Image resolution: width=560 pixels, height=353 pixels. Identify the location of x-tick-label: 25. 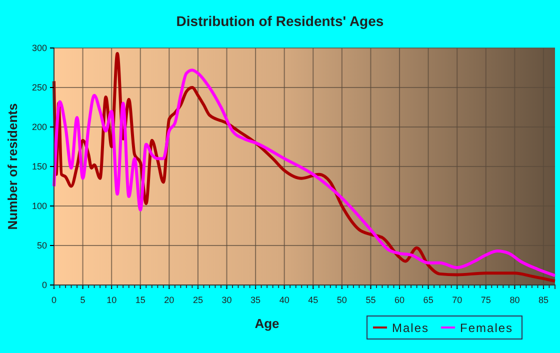
(197, 299).